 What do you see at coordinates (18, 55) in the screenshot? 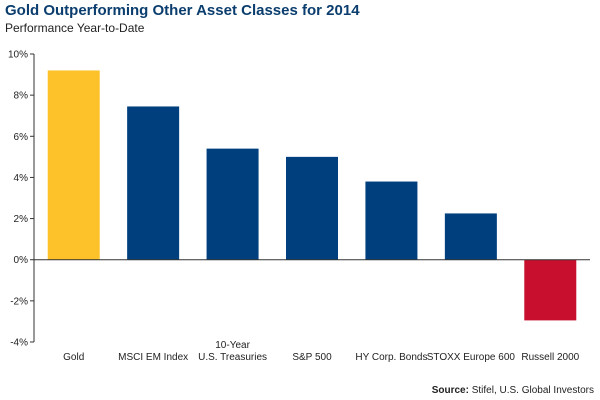
I see `y-tick-label: 10%` at bounding box center [18, 55].